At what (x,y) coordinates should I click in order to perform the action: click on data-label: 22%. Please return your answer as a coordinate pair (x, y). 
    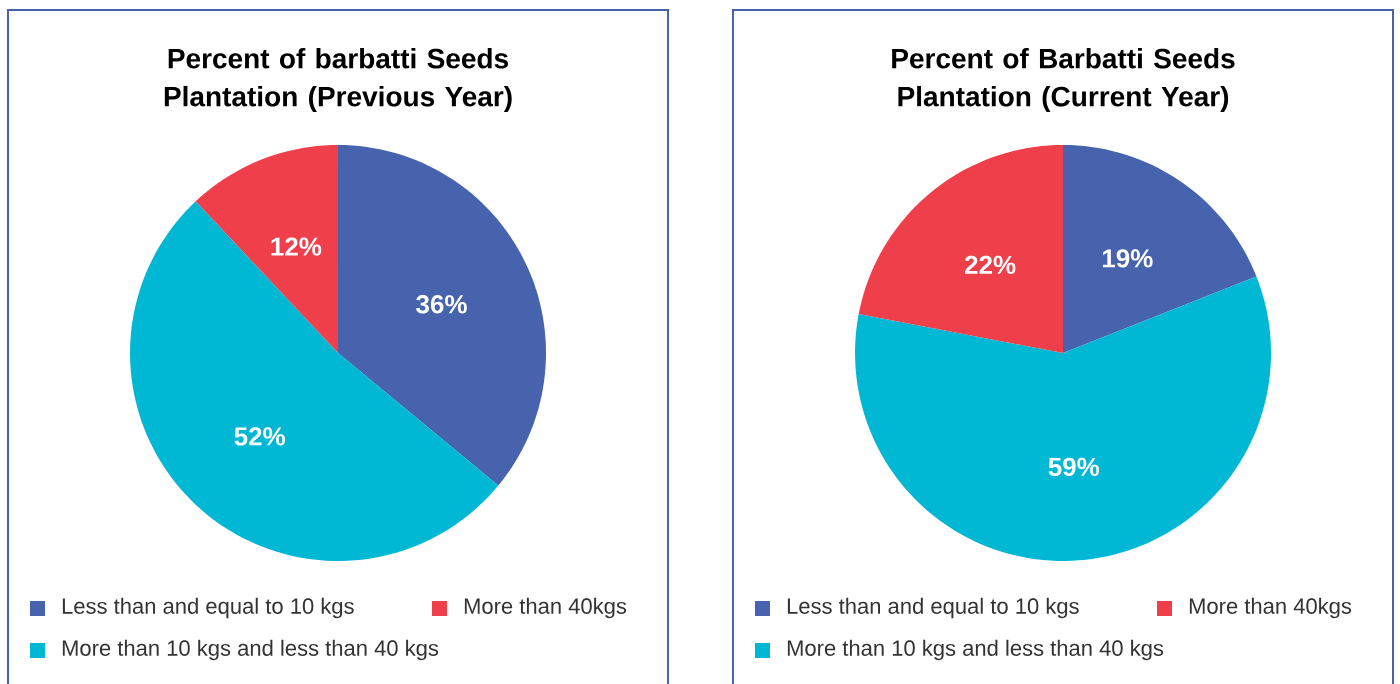
    Looking at the image, I should click on (990, 265).